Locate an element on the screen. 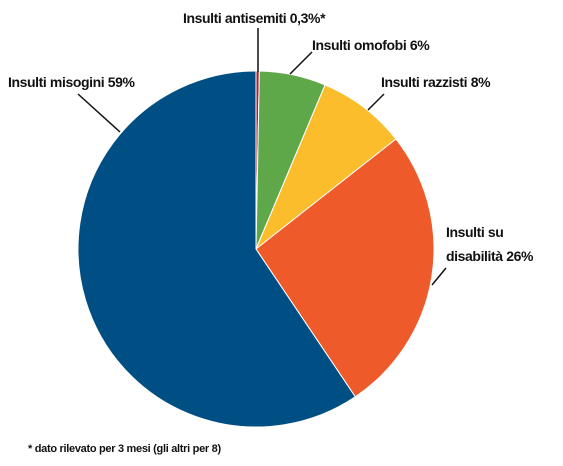 This screenshot has width=563, height=466. slice-label: Insulti razzisti 8% is located at coordinates (436, 82).